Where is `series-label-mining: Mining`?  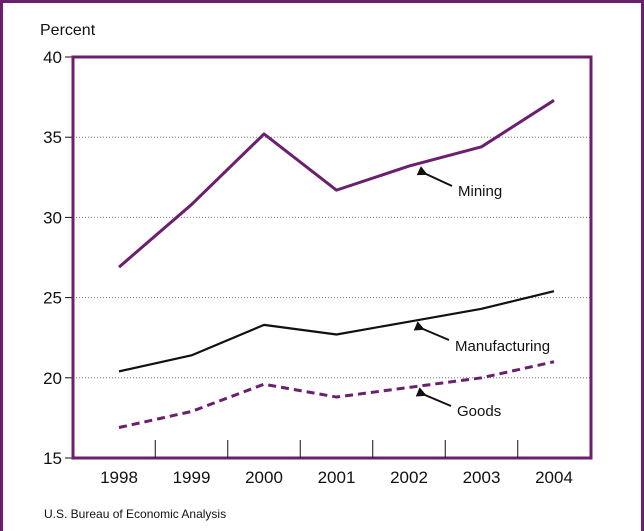 series-label-mining: Mining is located at coordinates (480, 191).